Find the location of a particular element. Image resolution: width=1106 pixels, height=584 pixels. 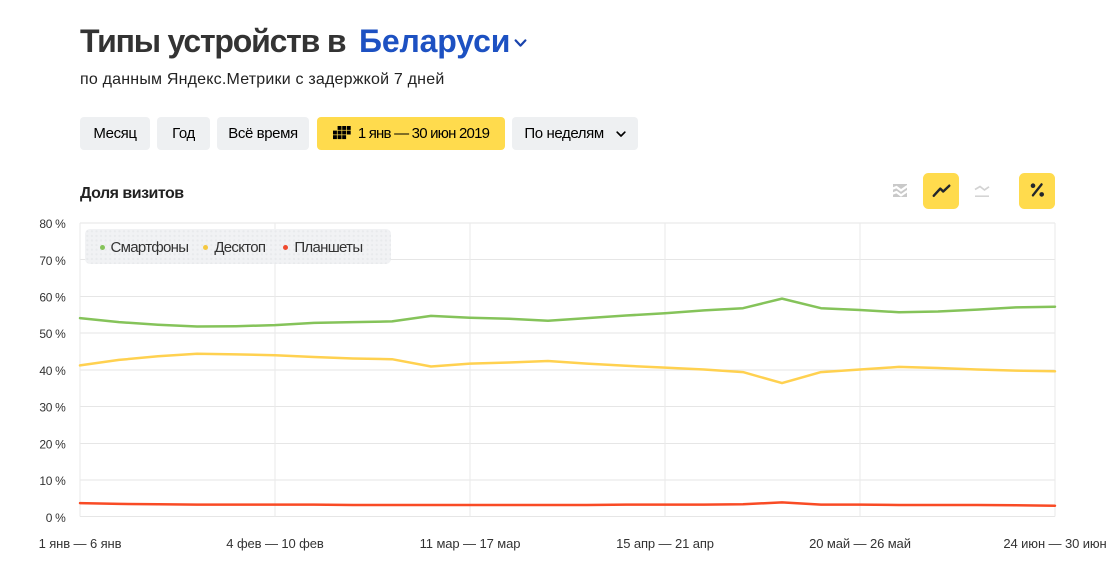

svg-text: 20 май — 26 май is located at coordinates (860, 543).